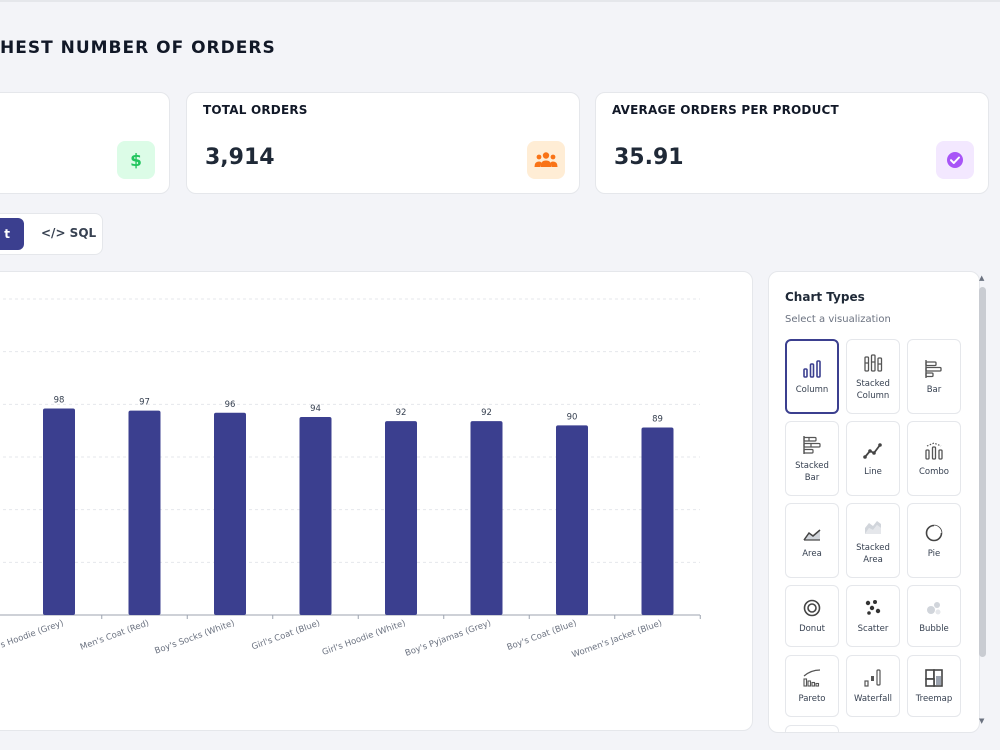 The width and height of the screenshot is (1000, 750). What do you see at coordinates (85, 143) in the screenshot?
I see `kpi-card-revenue: $` at bounding box center [85, 143].